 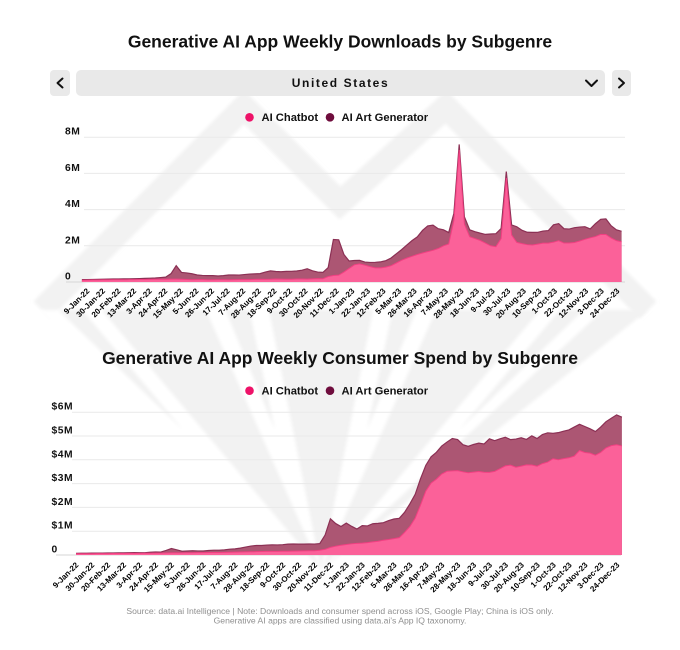 What do you see at coordinates (63, 526) in the screenshot?
I see `svg-text: $1M` at bounding box center [63, 526].